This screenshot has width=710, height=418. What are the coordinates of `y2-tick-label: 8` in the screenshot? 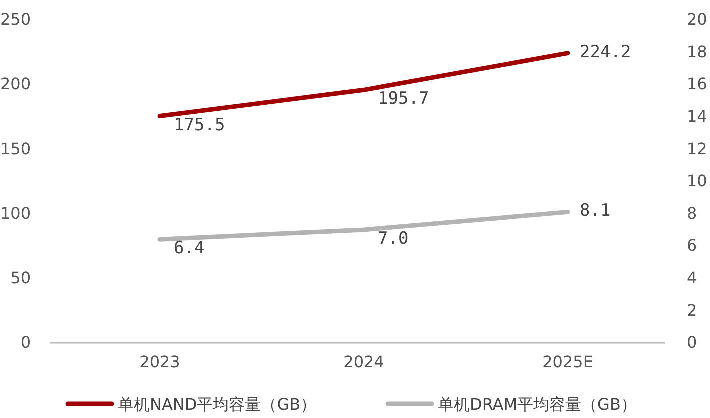 It's located at (692, 213).